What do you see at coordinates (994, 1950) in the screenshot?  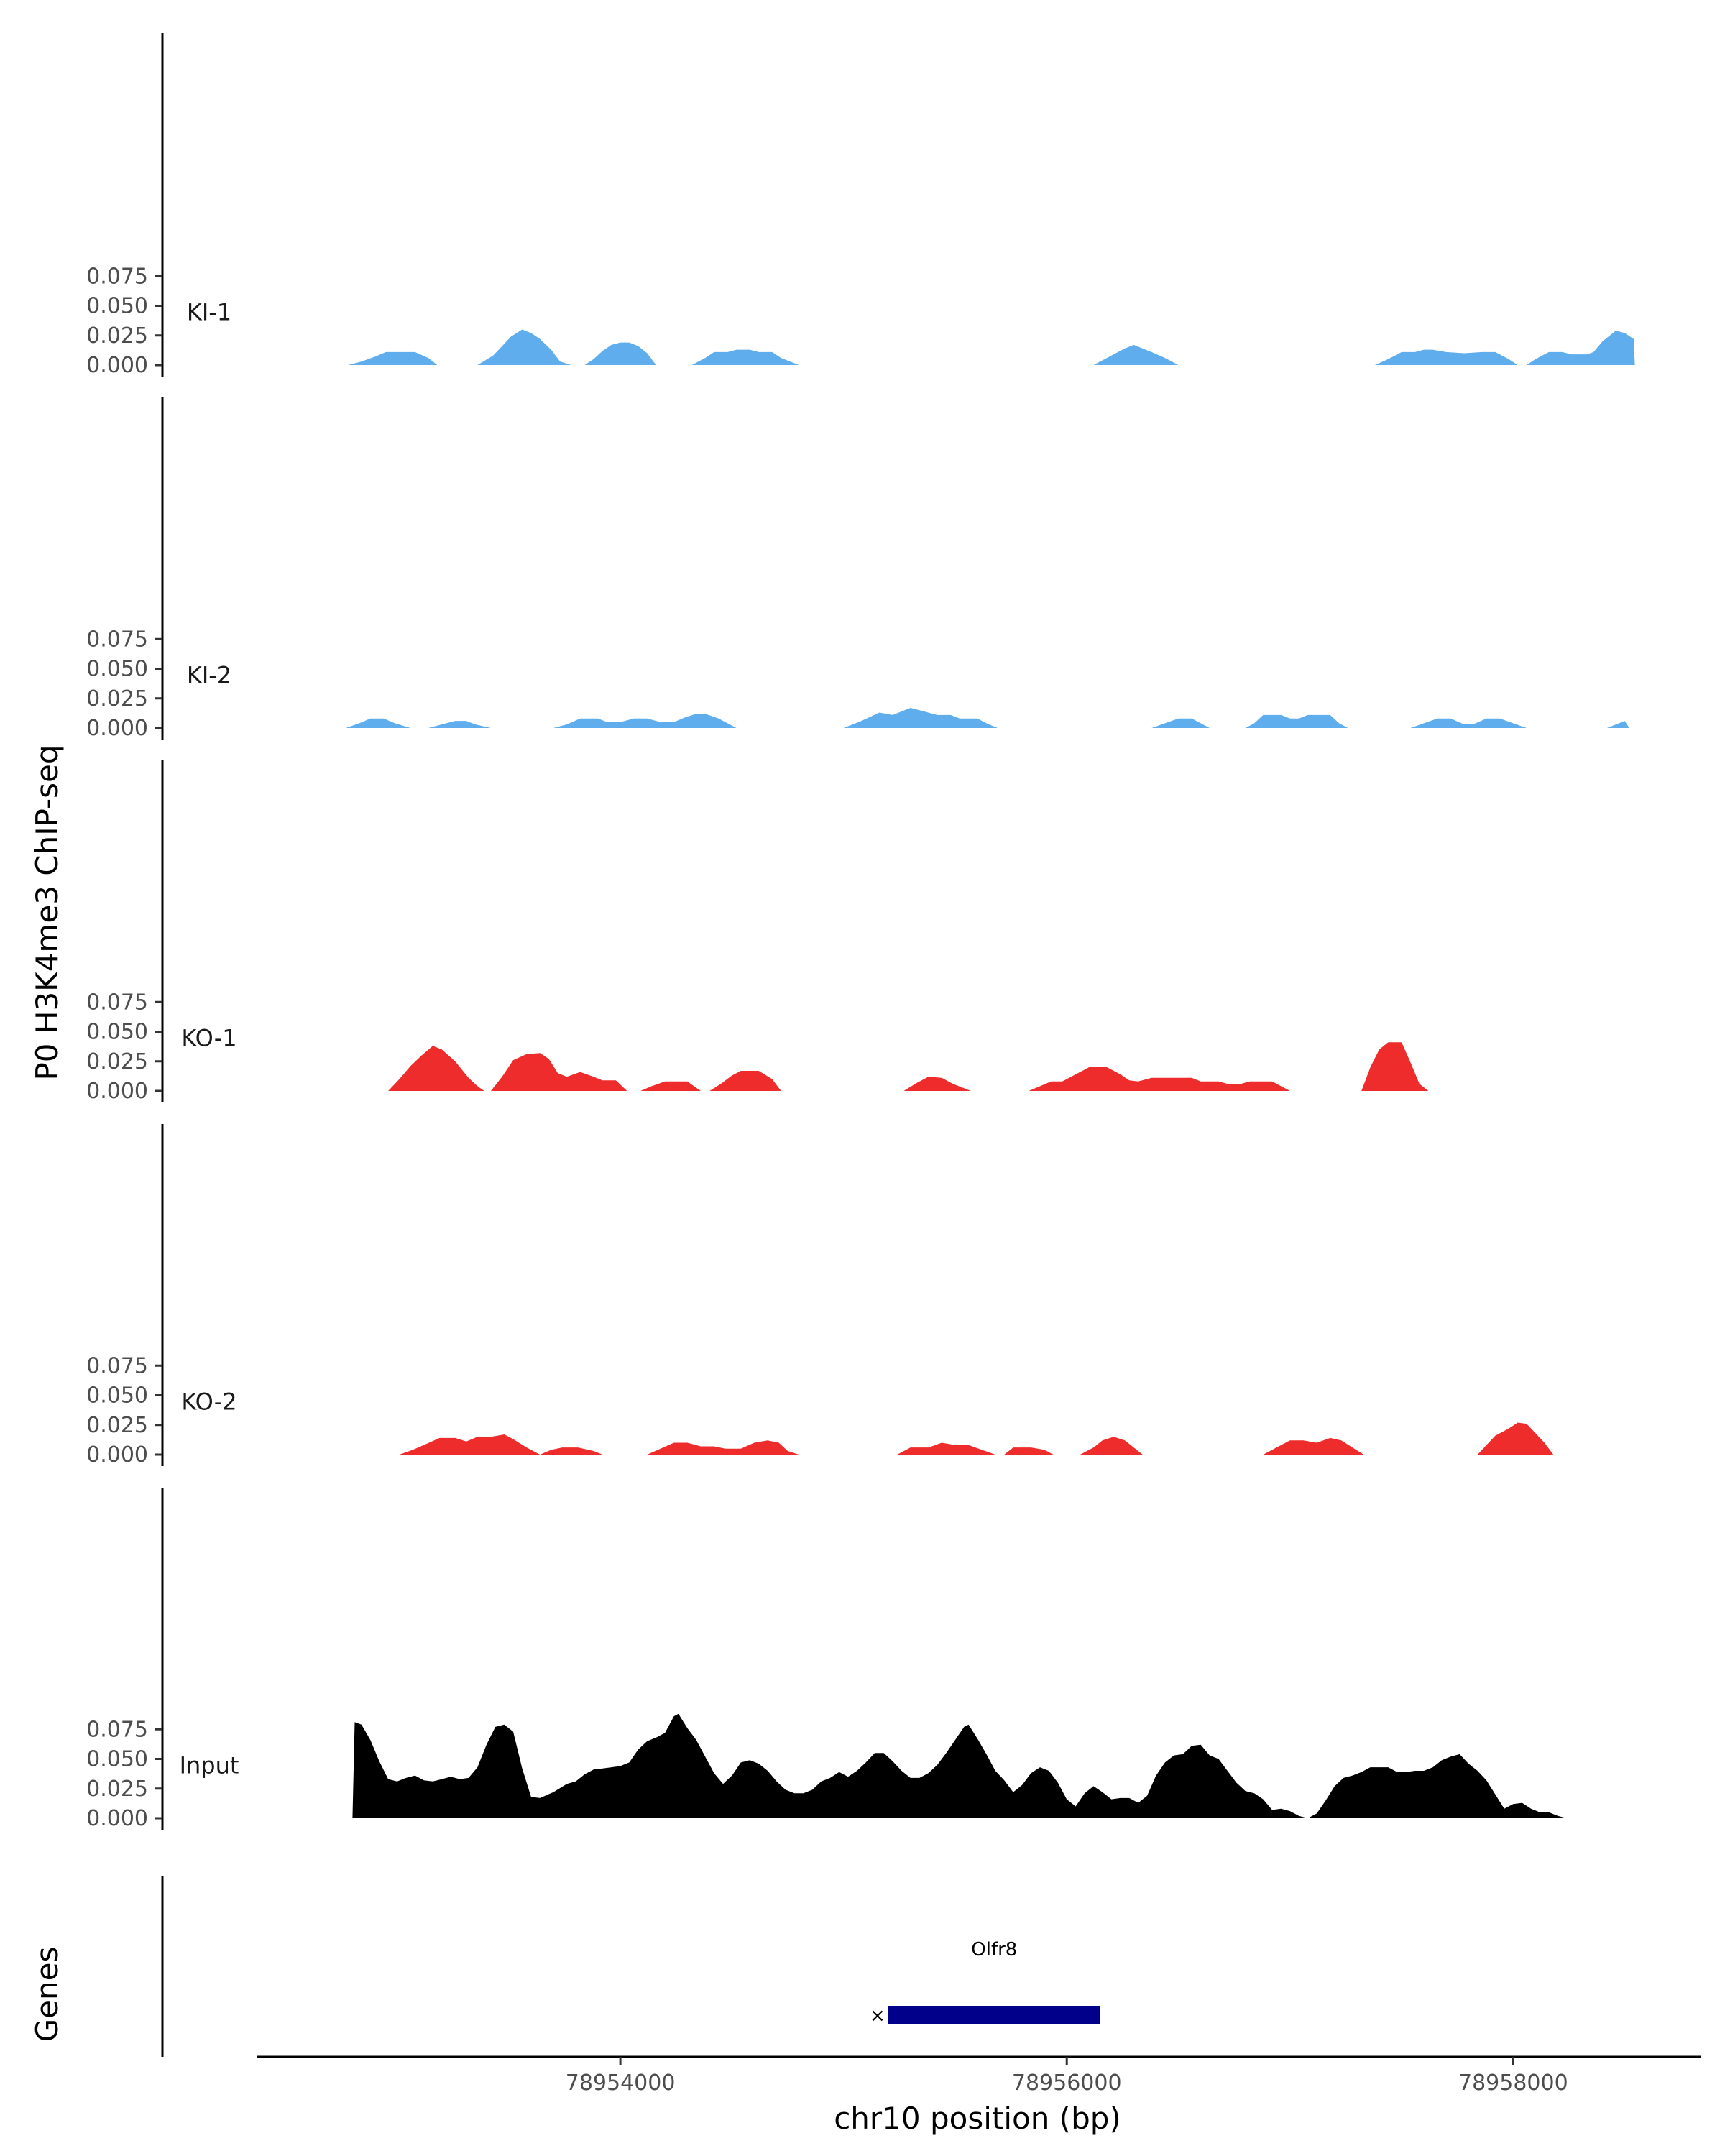 I see `gene-label: Olfr8` at bounding box center [994, 1950].